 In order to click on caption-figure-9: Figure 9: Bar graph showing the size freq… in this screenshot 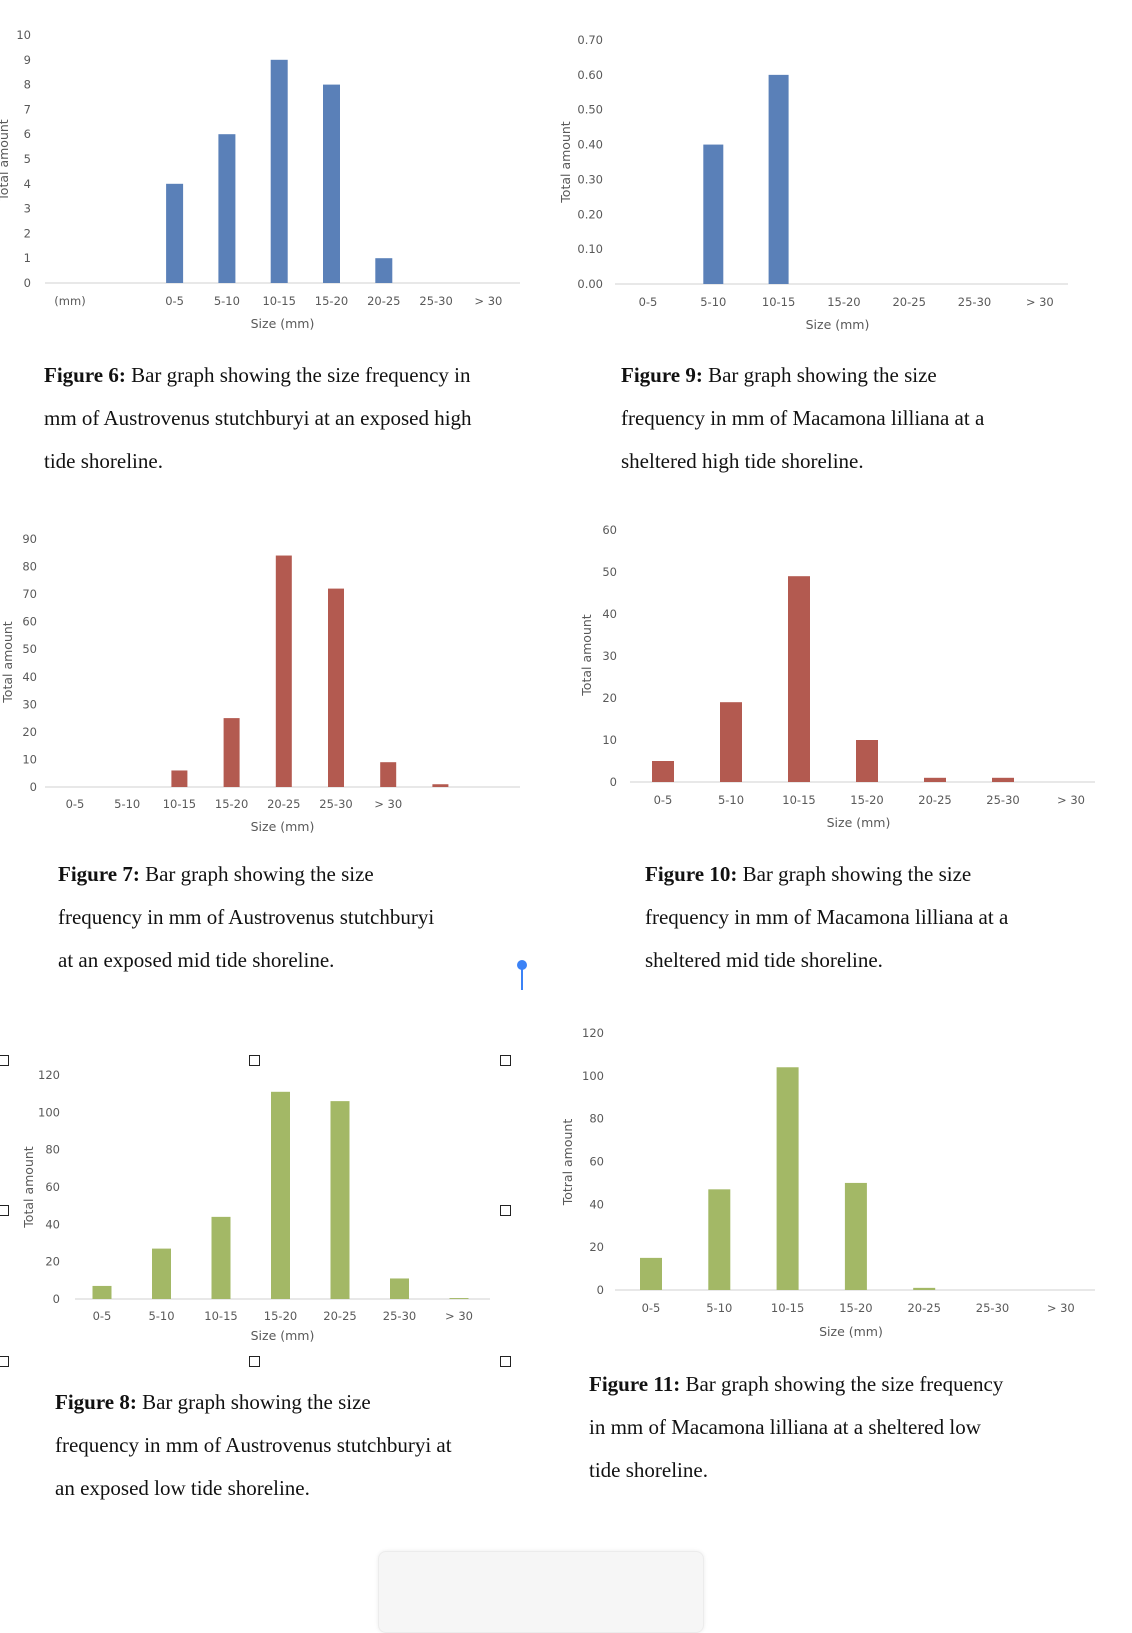, I will do `click(803, 418)`.